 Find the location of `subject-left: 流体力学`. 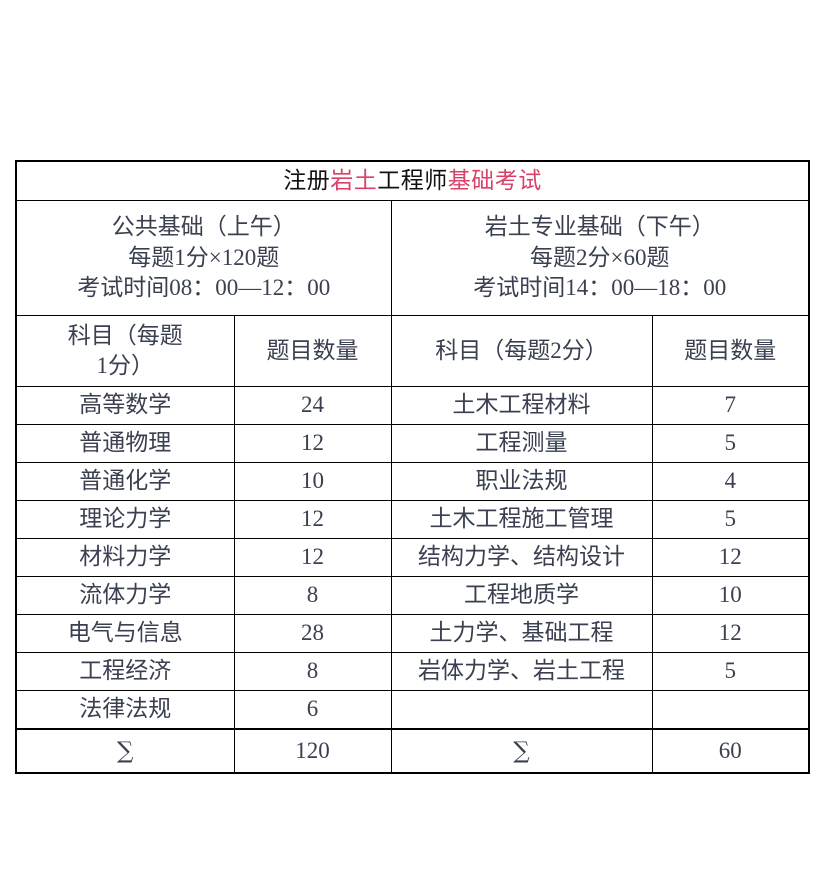

subject-left: 流体力学 is located at coordinates (125, 595).